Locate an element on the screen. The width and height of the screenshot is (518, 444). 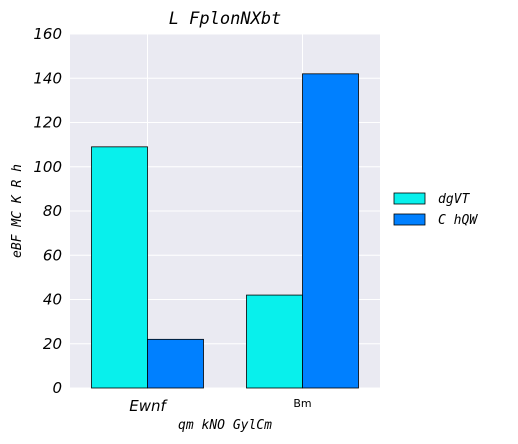
y-tick-label: 0 is located at coordinates (57, 388).